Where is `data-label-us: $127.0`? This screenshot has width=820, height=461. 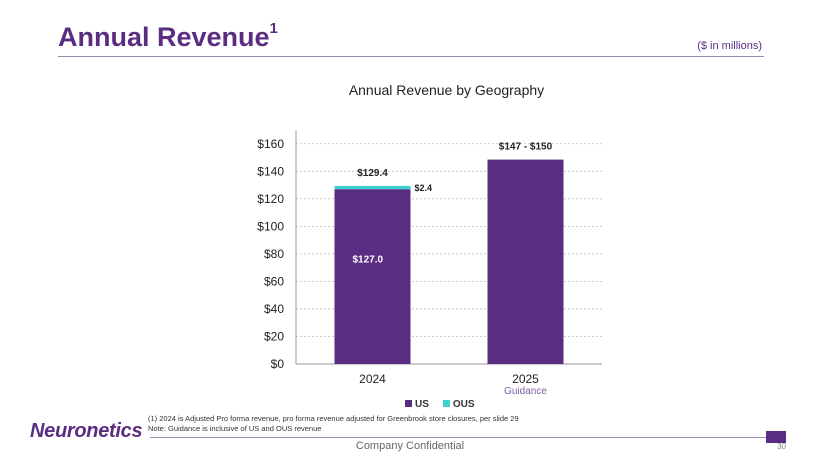
data-label-us: $127.0 is located at coordinates (368, 260).